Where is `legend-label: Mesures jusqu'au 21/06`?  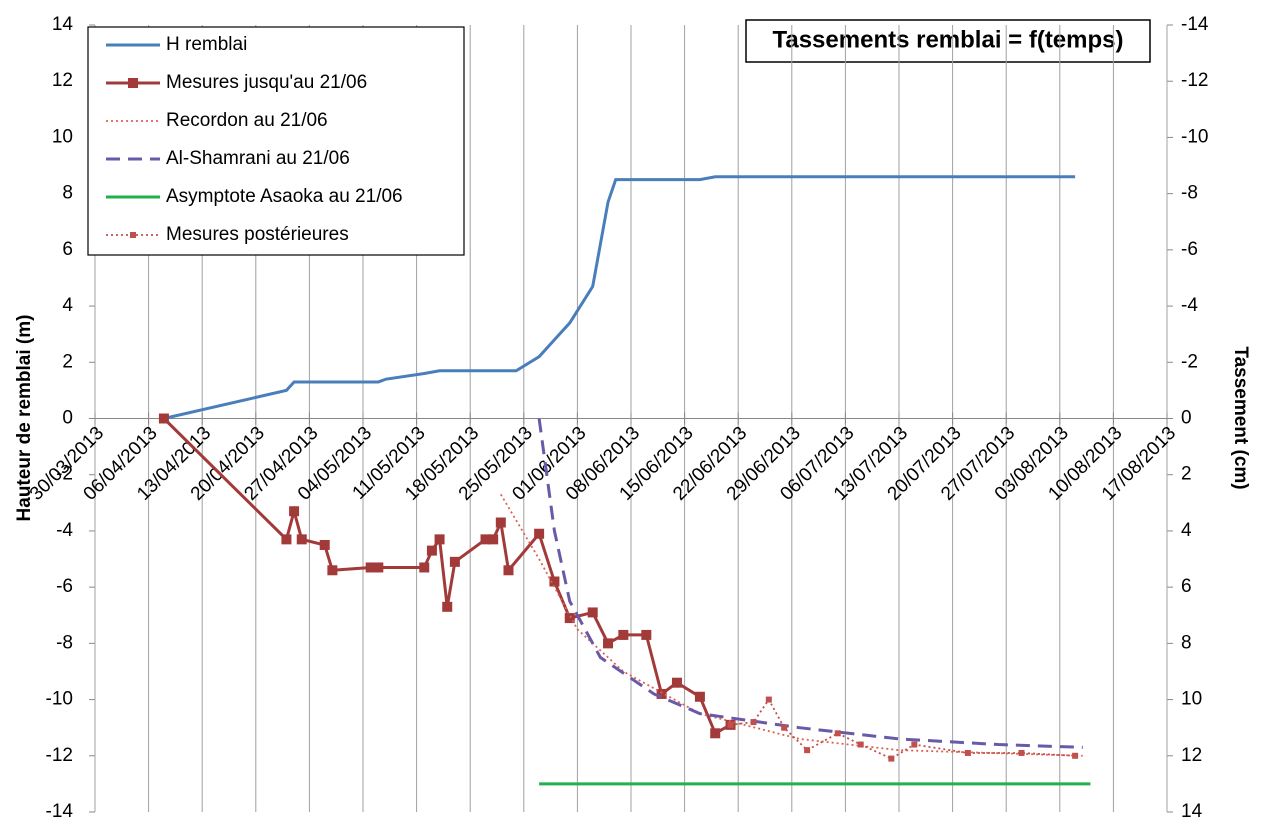
legend-label: Mesures jusqu'au 21/06 is located at coordinates (266, 82).